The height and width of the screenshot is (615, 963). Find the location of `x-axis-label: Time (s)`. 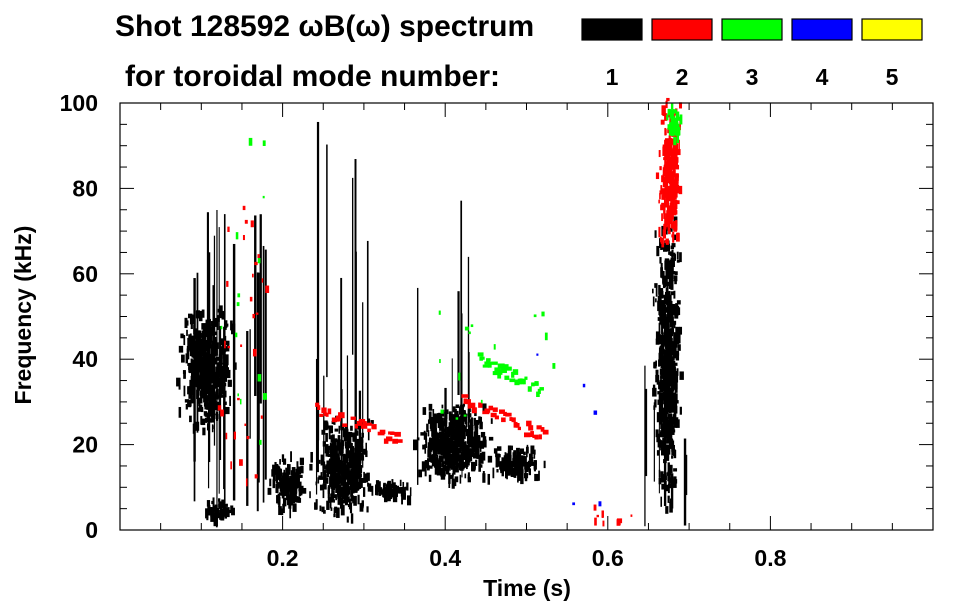

x-axis-label: Time (s) is located at coordinates (527, 588).